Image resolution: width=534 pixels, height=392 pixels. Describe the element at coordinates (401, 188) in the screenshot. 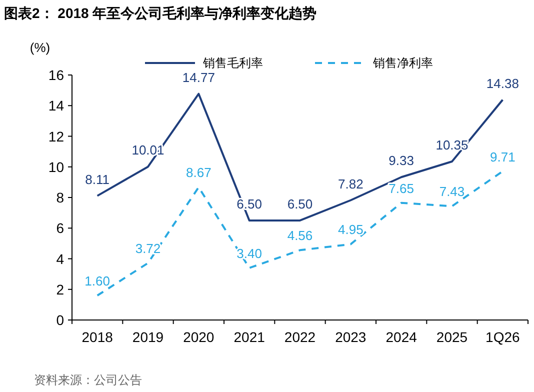

I see `data-label: 7.65` at that location.